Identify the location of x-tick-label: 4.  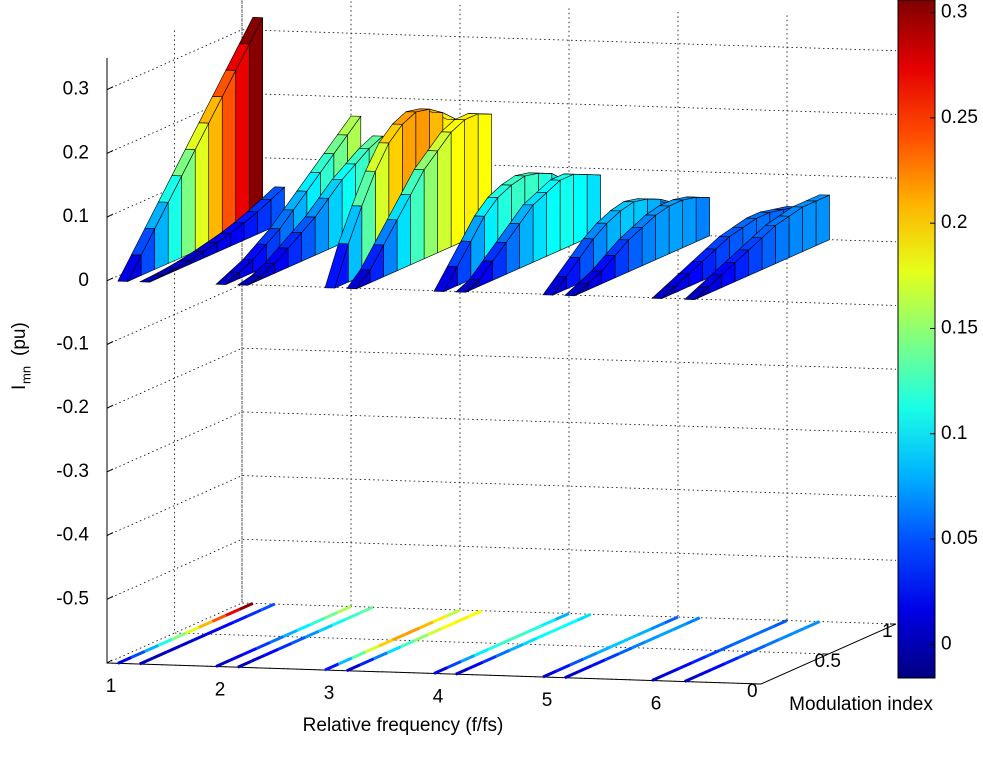
(438, 697).